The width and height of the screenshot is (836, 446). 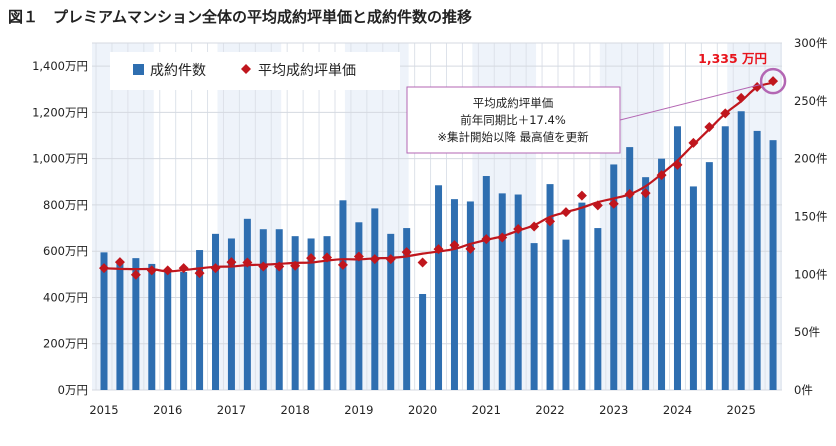 What do you see at coordinates (103, 410) in the screenshot?
I see `x-axis-tick-label: 2015` at bounding box center [103, 410].